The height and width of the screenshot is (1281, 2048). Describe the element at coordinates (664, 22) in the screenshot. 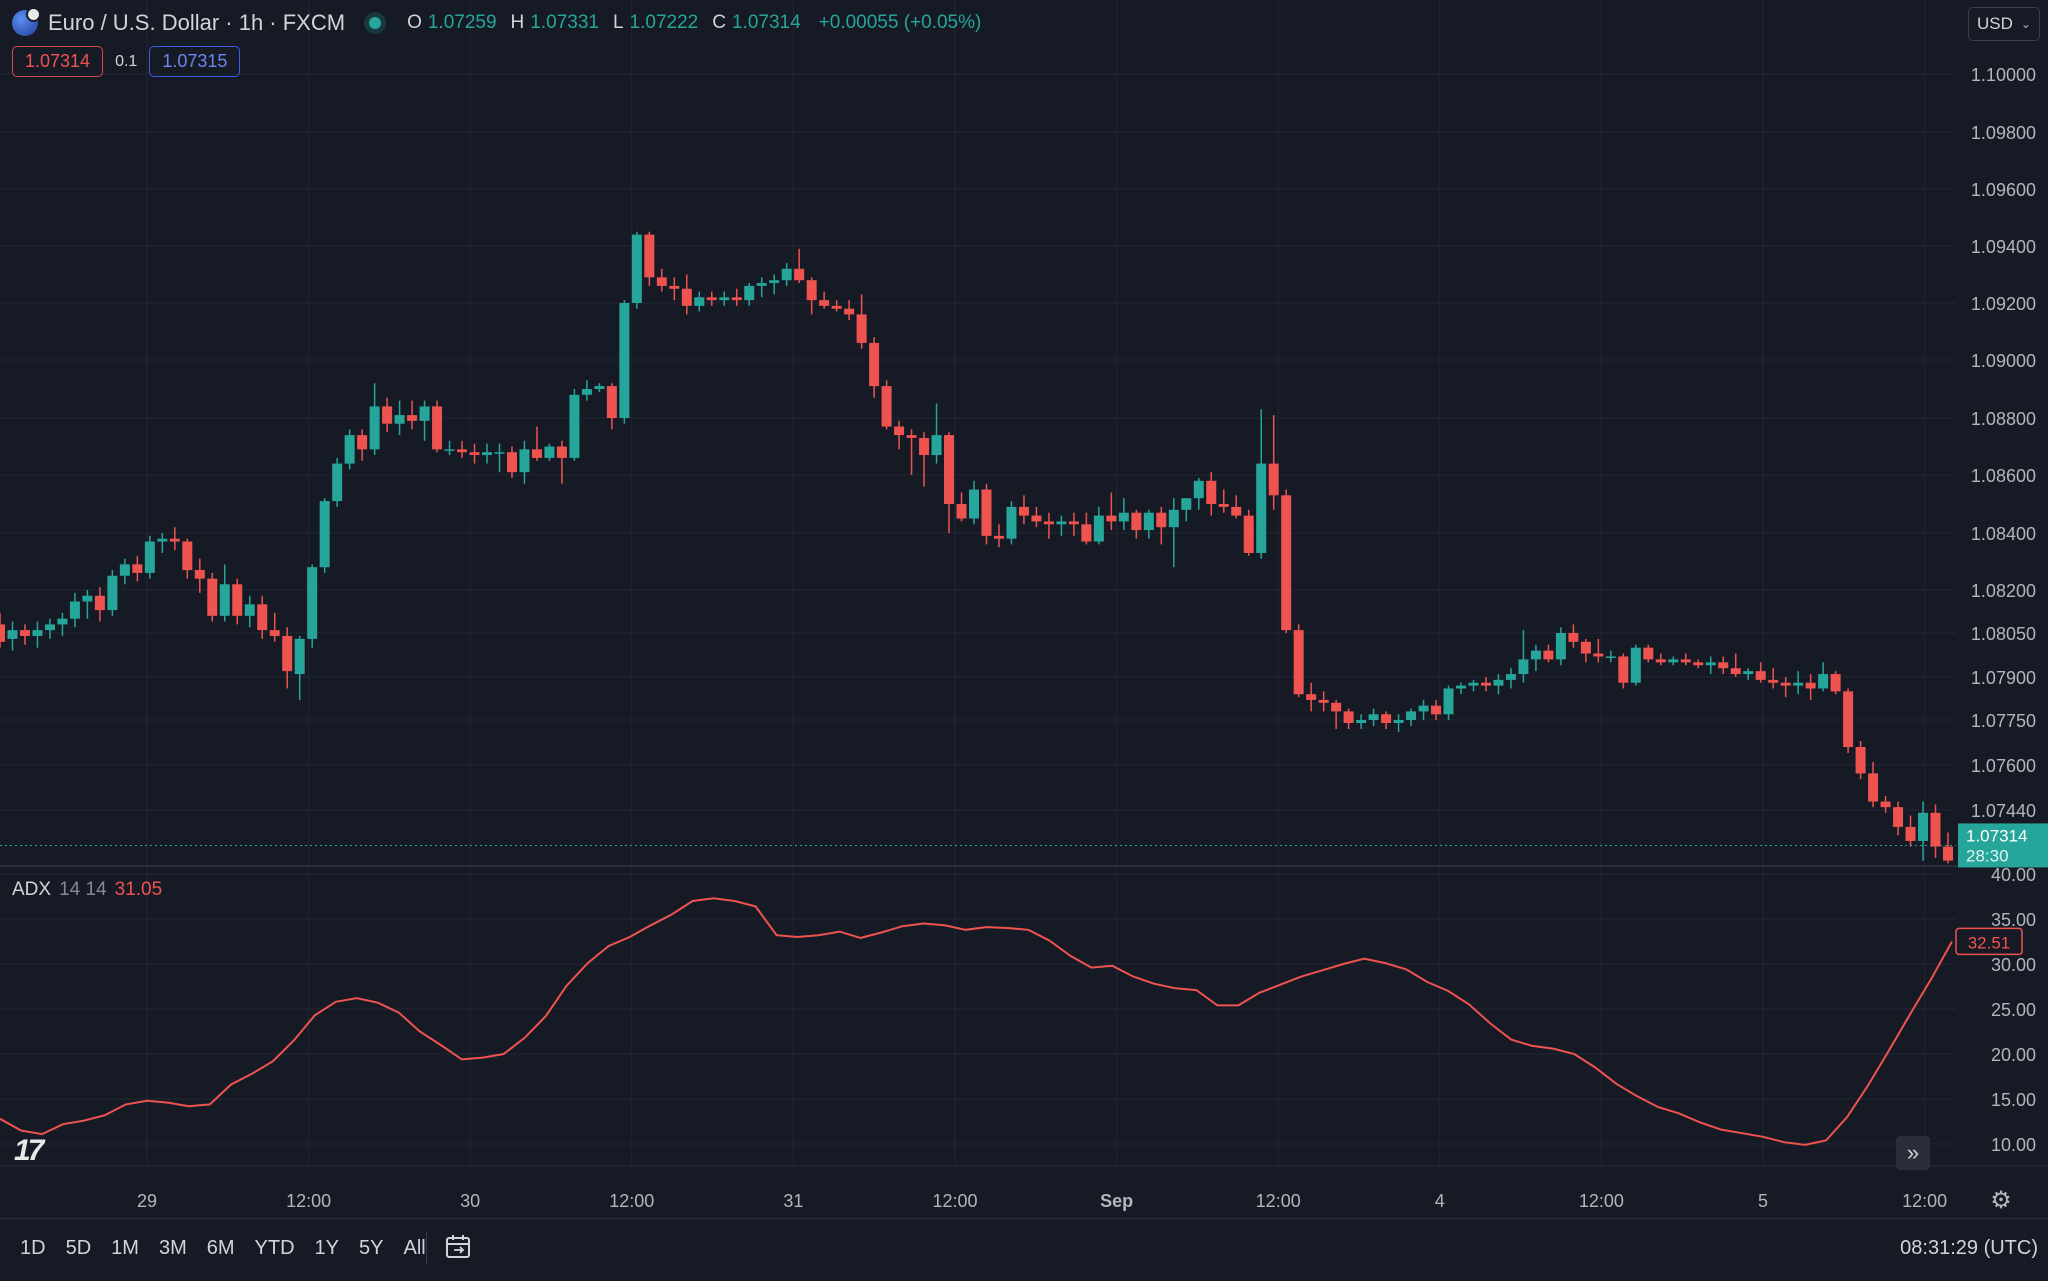

I see `low-value: 1.07222` at that location.